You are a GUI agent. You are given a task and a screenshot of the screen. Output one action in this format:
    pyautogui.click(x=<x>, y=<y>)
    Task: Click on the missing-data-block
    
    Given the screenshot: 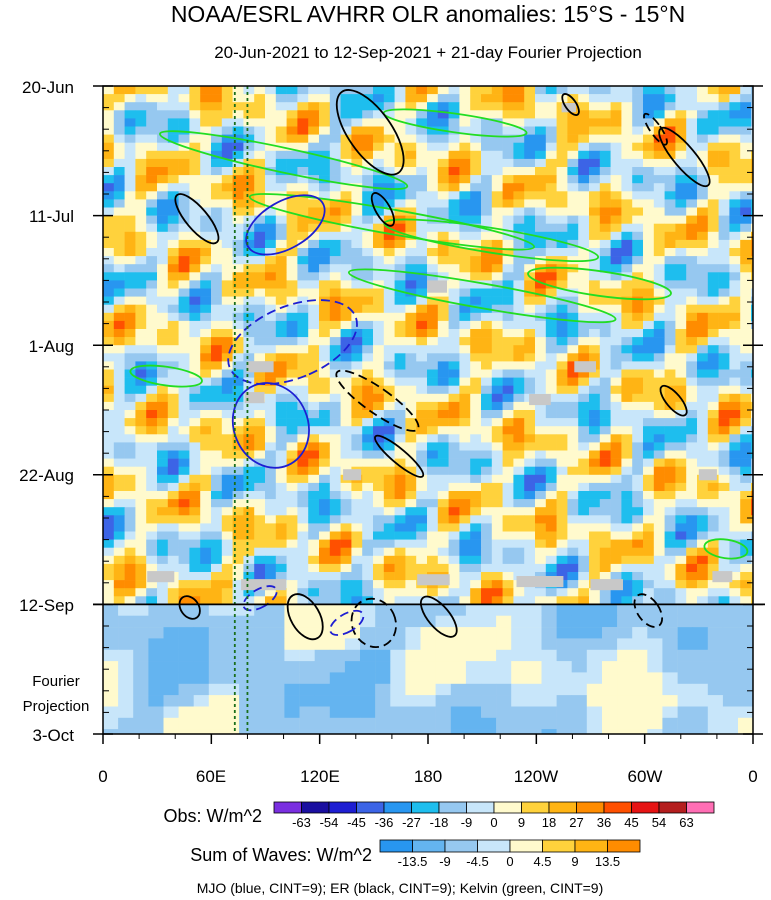 What is the action you would take?
    pyautogui.click(x=264, y=585)
    